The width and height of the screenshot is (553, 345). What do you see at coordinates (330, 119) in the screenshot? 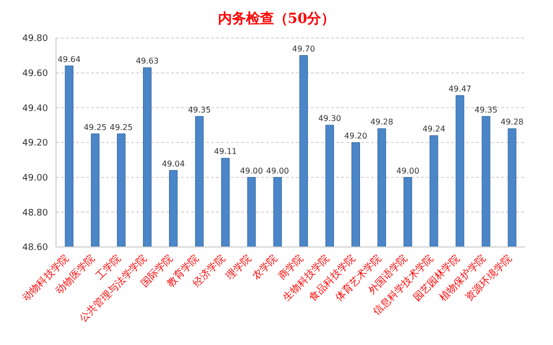
I see `data-label: 49.30` at bounding box center [330, 119].